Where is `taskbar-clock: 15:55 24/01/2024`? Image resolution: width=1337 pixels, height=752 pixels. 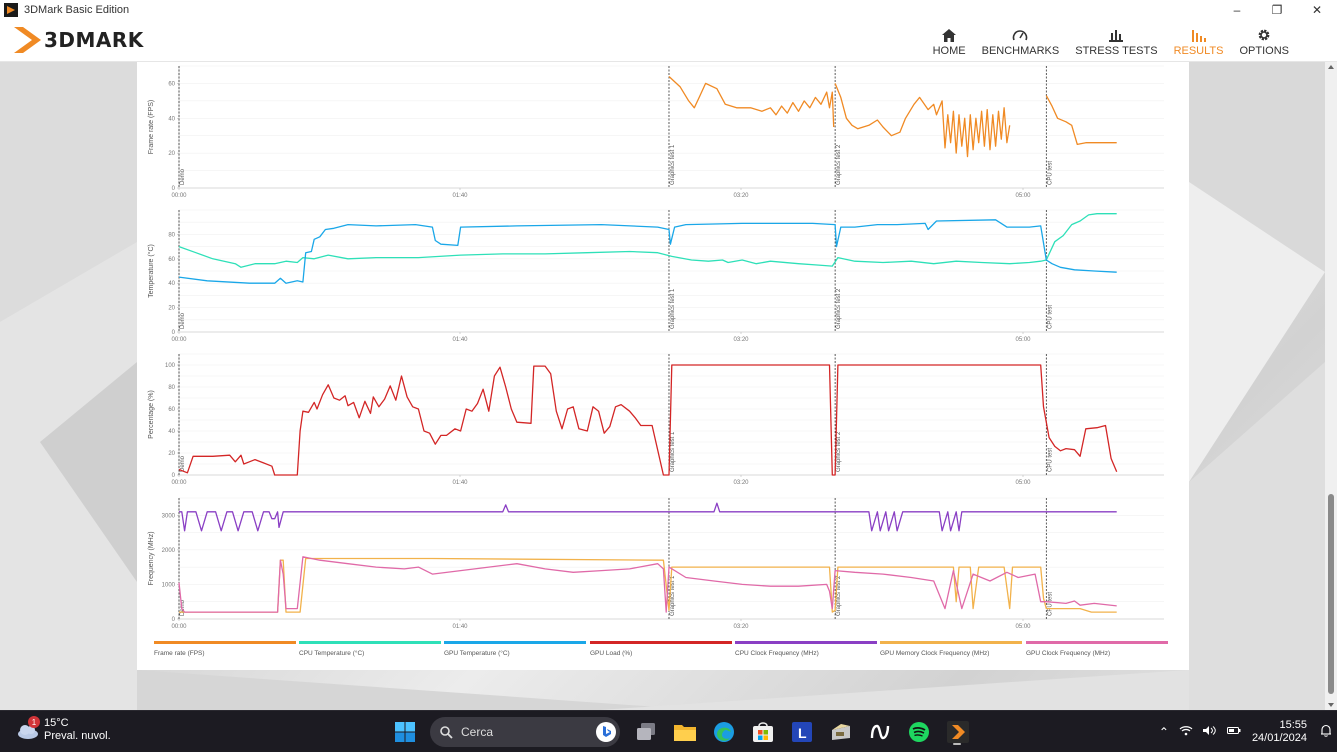 taskbar-clock: 15:55 24/01/2024 is located at coordinates (1279, 732).